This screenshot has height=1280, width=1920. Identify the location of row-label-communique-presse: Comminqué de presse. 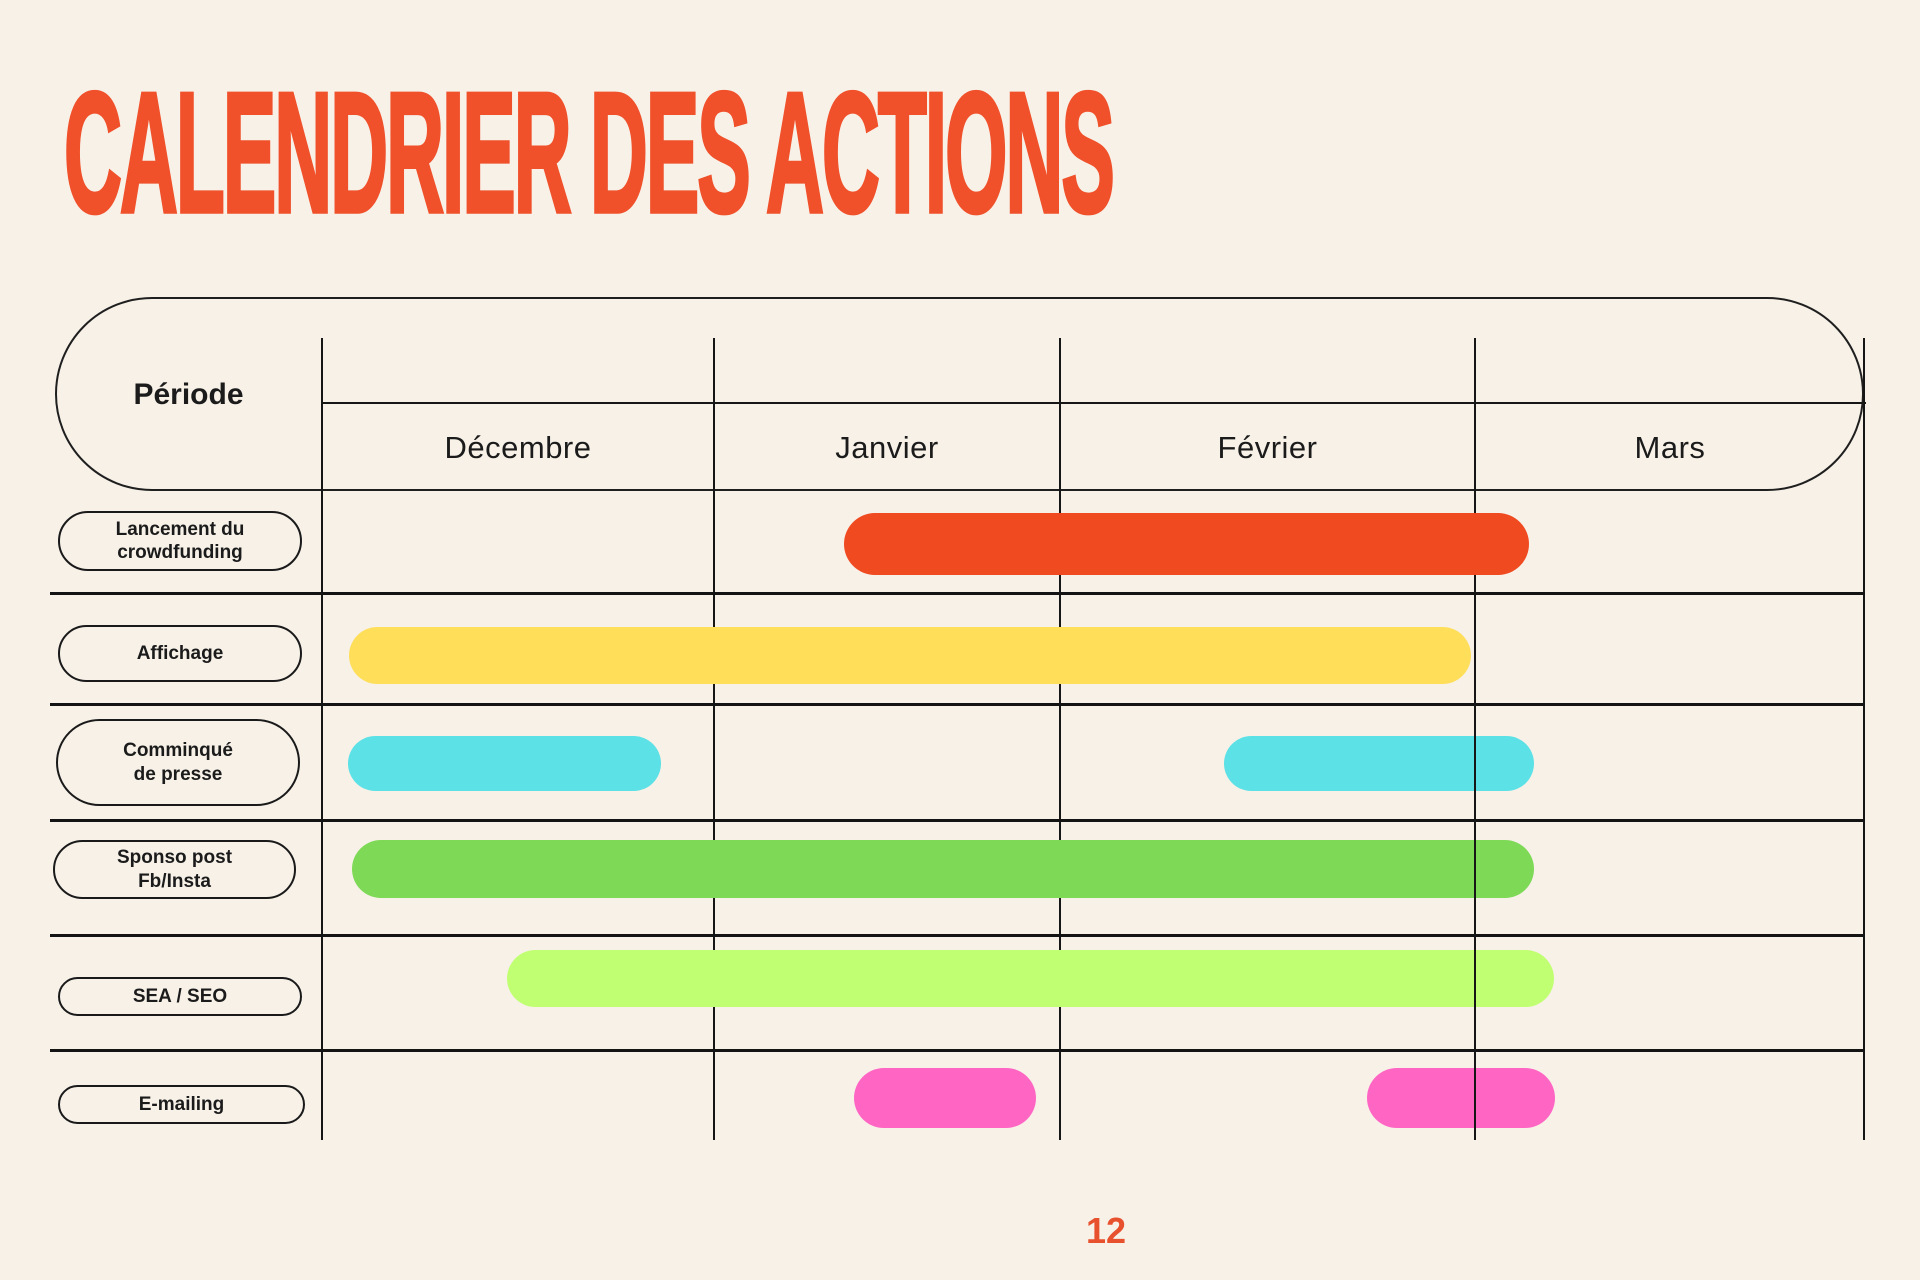
(178, 762).